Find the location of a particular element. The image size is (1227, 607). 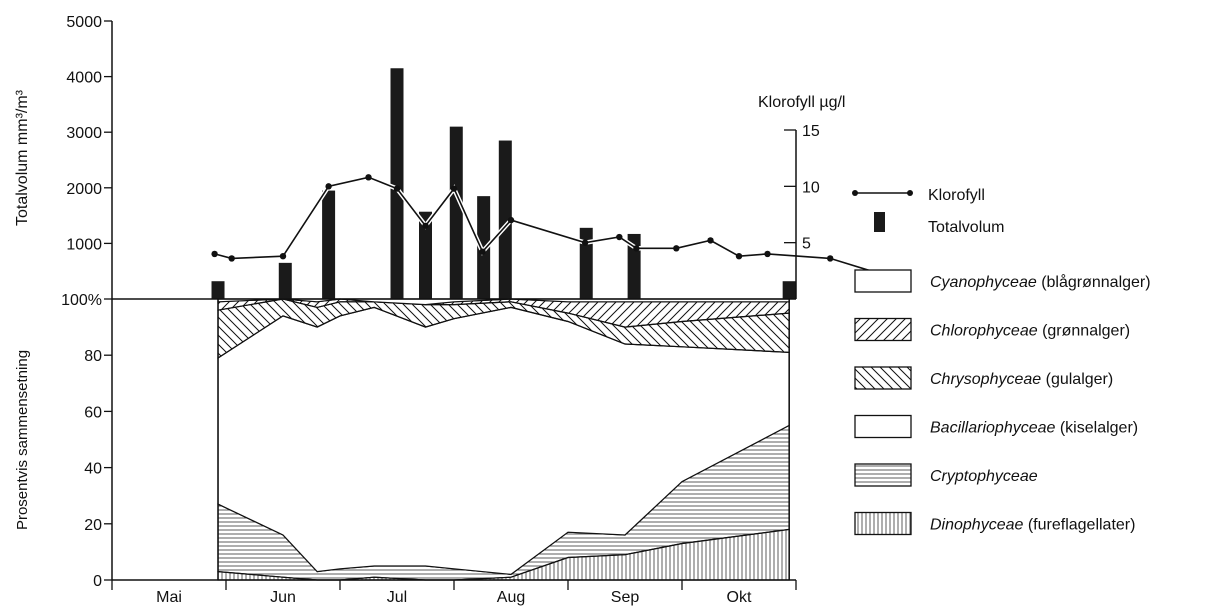

klorofyll-line-halo is located at coordinates (548, 225).